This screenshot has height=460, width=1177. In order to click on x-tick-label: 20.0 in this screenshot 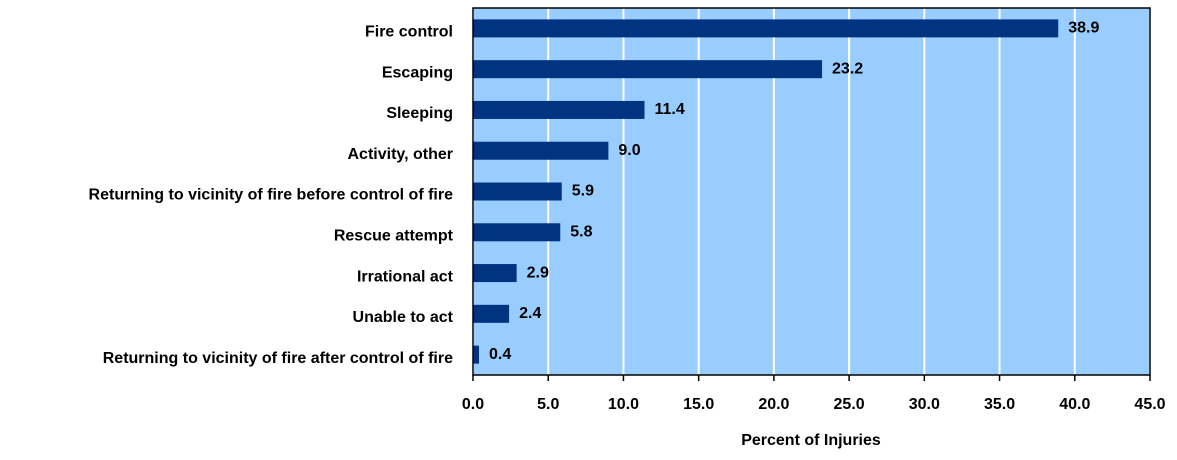, I will do `click(773, 404)`.